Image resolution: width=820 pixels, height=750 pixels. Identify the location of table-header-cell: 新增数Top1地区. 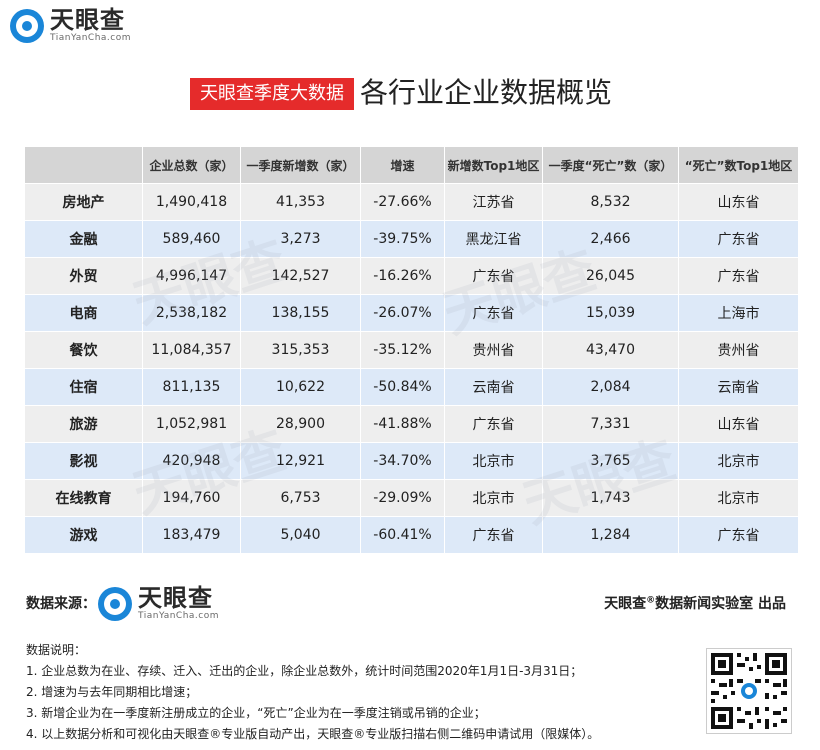
(493, 165).